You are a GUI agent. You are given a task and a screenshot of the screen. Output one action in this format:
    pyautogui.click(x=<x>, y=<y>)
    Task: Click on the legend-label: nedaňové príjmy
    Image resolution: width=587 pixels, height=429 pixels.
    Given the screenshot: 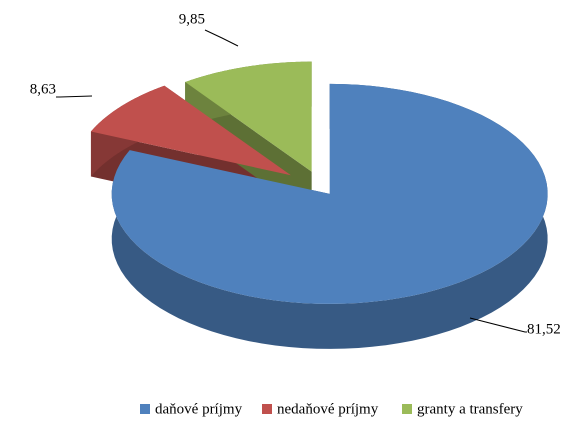 What is the action you would take?
    pyautogui.click(x=328, y=409)
    